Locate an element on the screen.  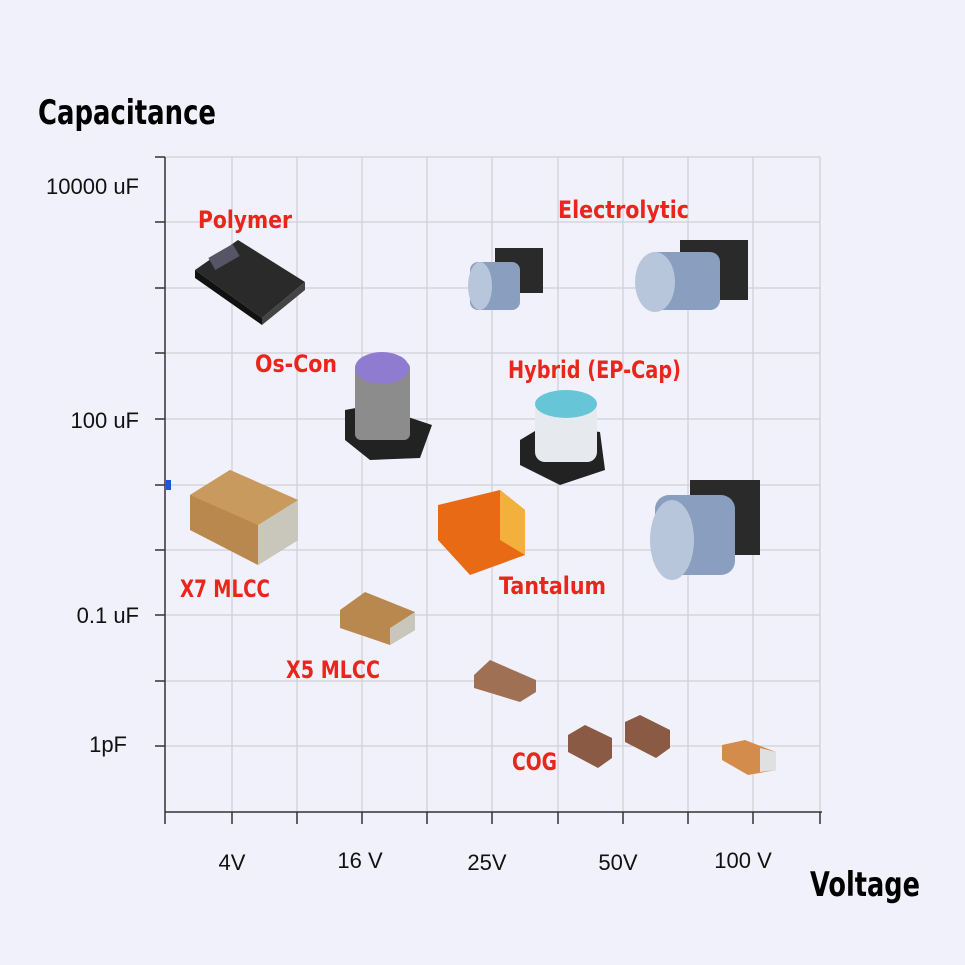
x-tick-label: 100 V is located at coordinates (743, 860).